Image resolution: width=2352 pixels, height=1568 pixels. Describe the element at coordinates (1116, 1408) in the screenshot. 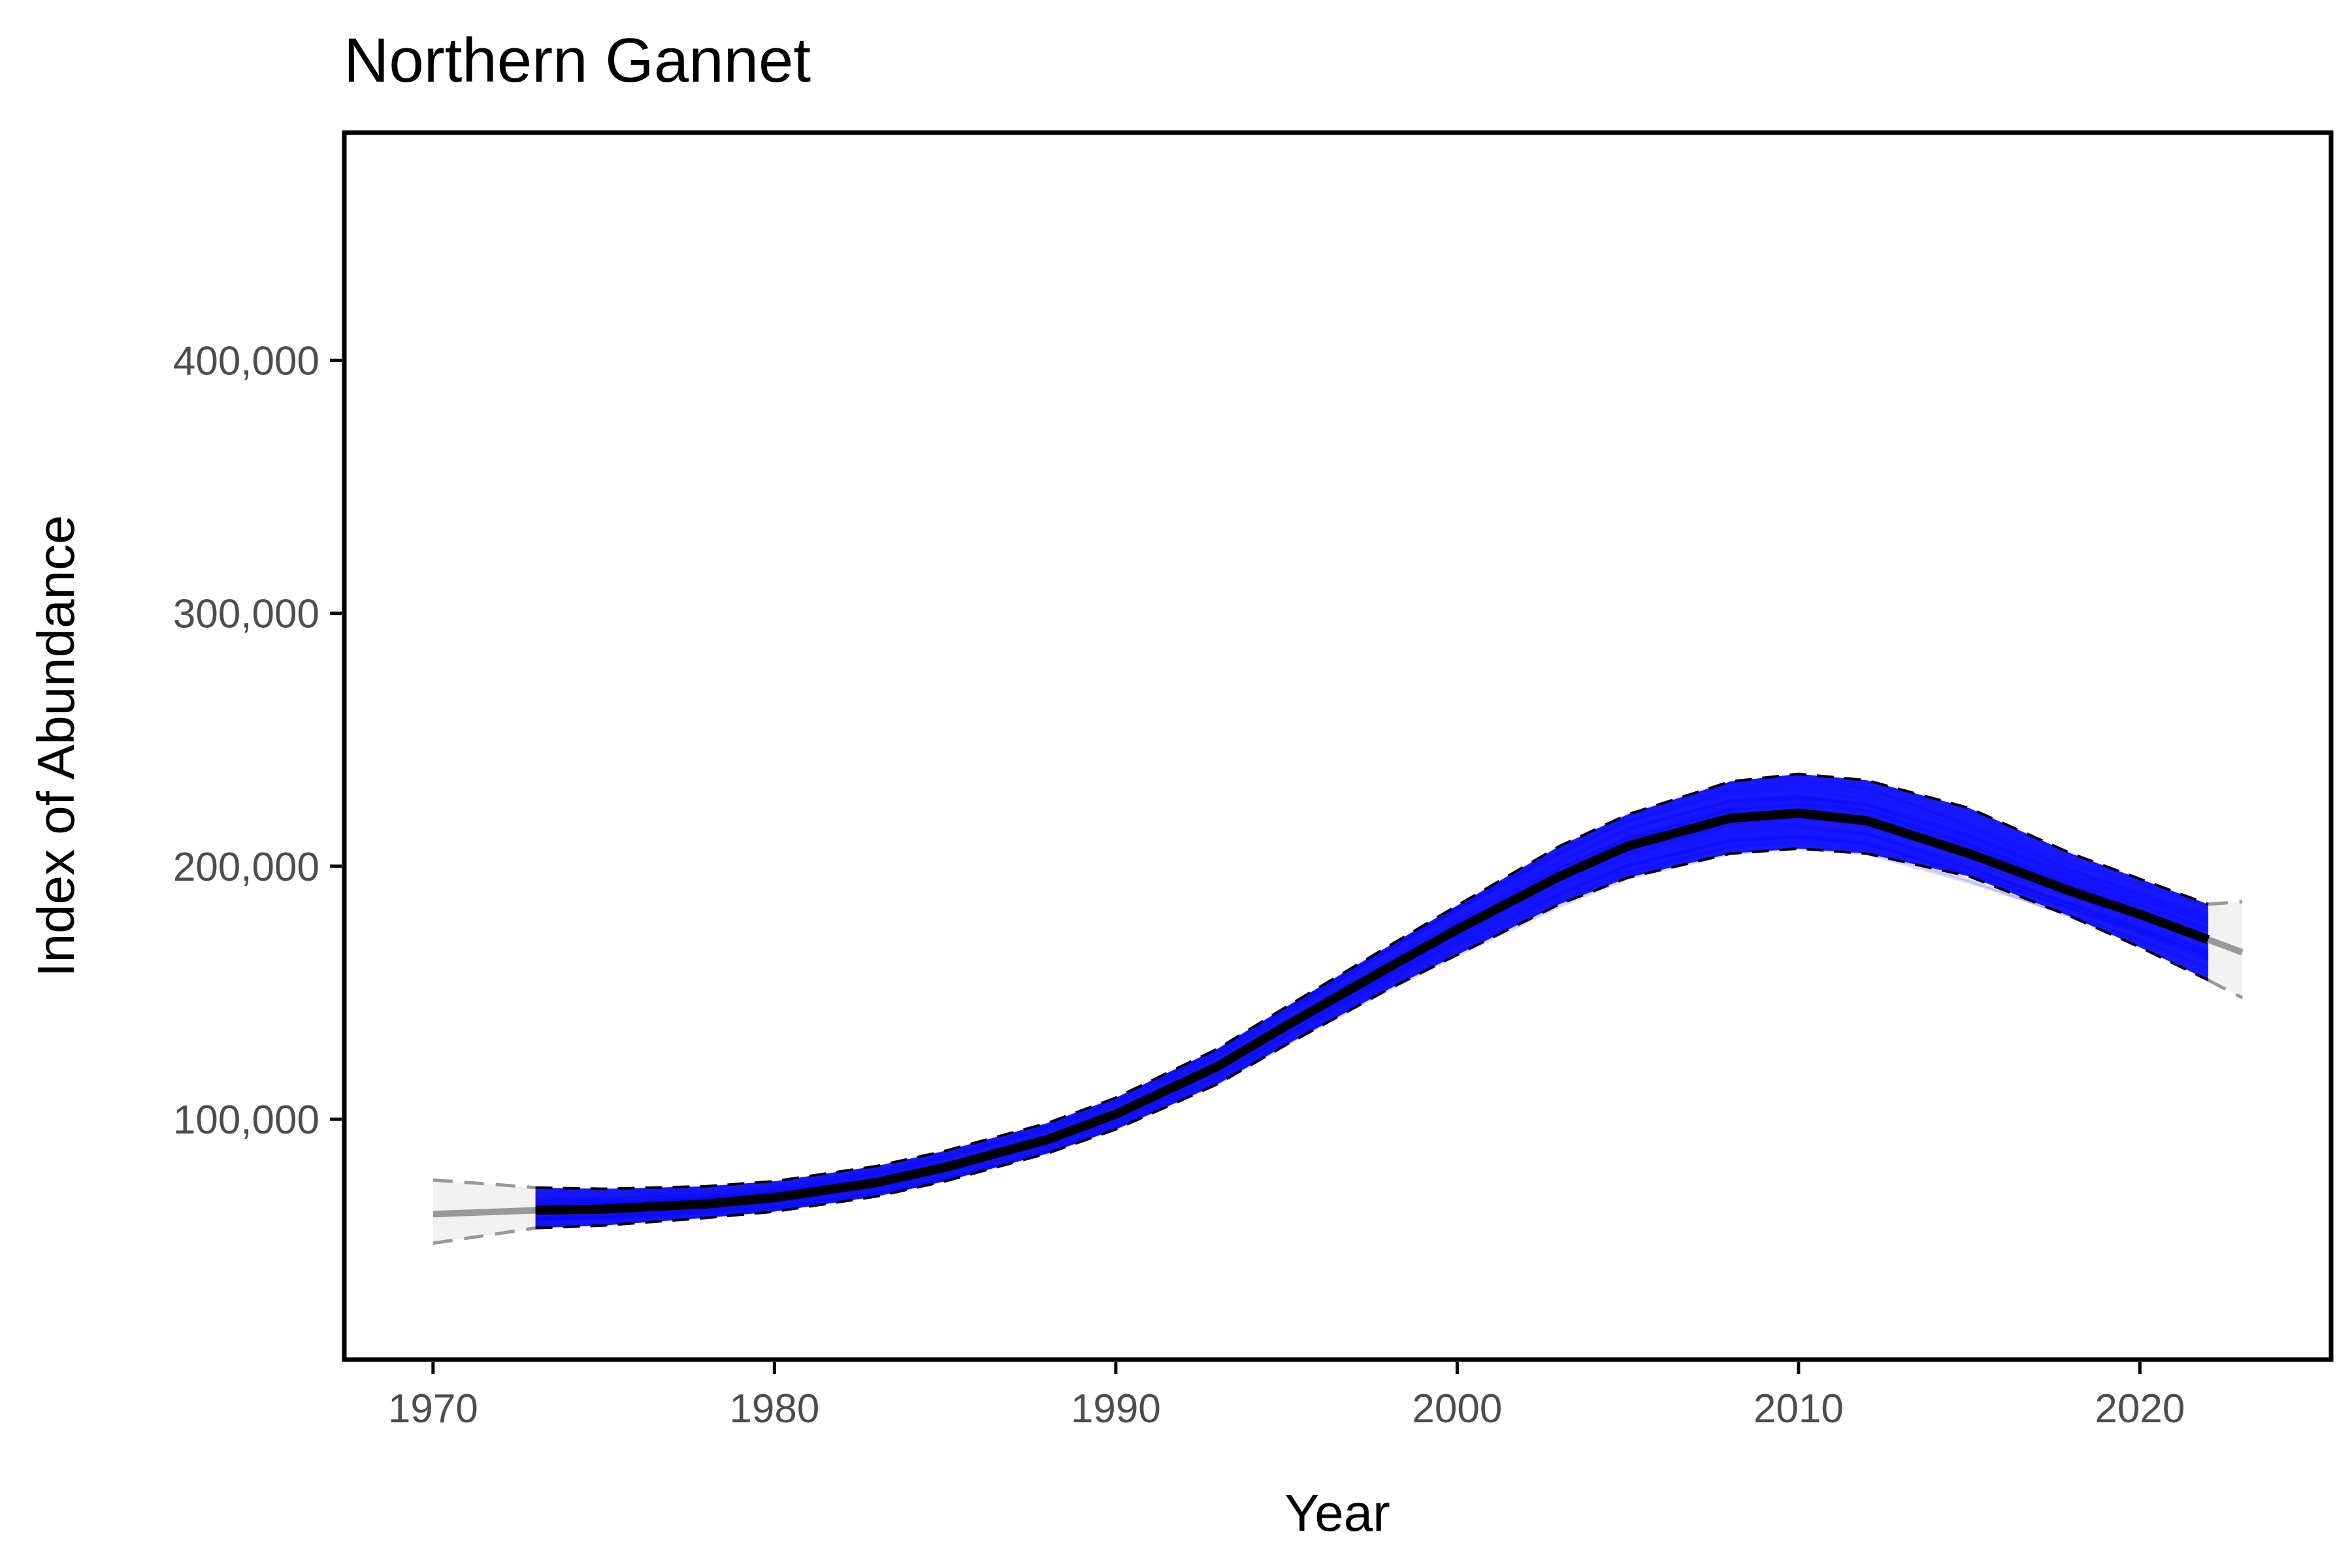

I see `x-tick-label-1990: 1990` at that location.